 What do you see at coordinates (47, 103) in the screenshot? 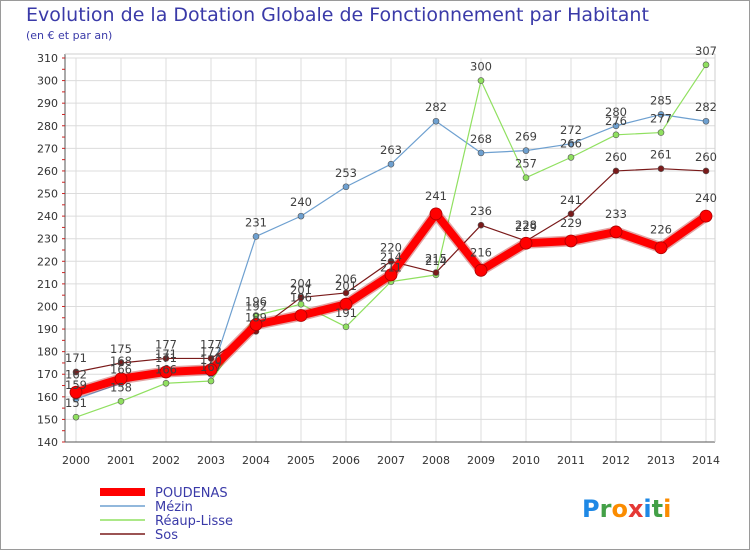
I see `y-tick-label: 290` at bounding box center [47, 103].